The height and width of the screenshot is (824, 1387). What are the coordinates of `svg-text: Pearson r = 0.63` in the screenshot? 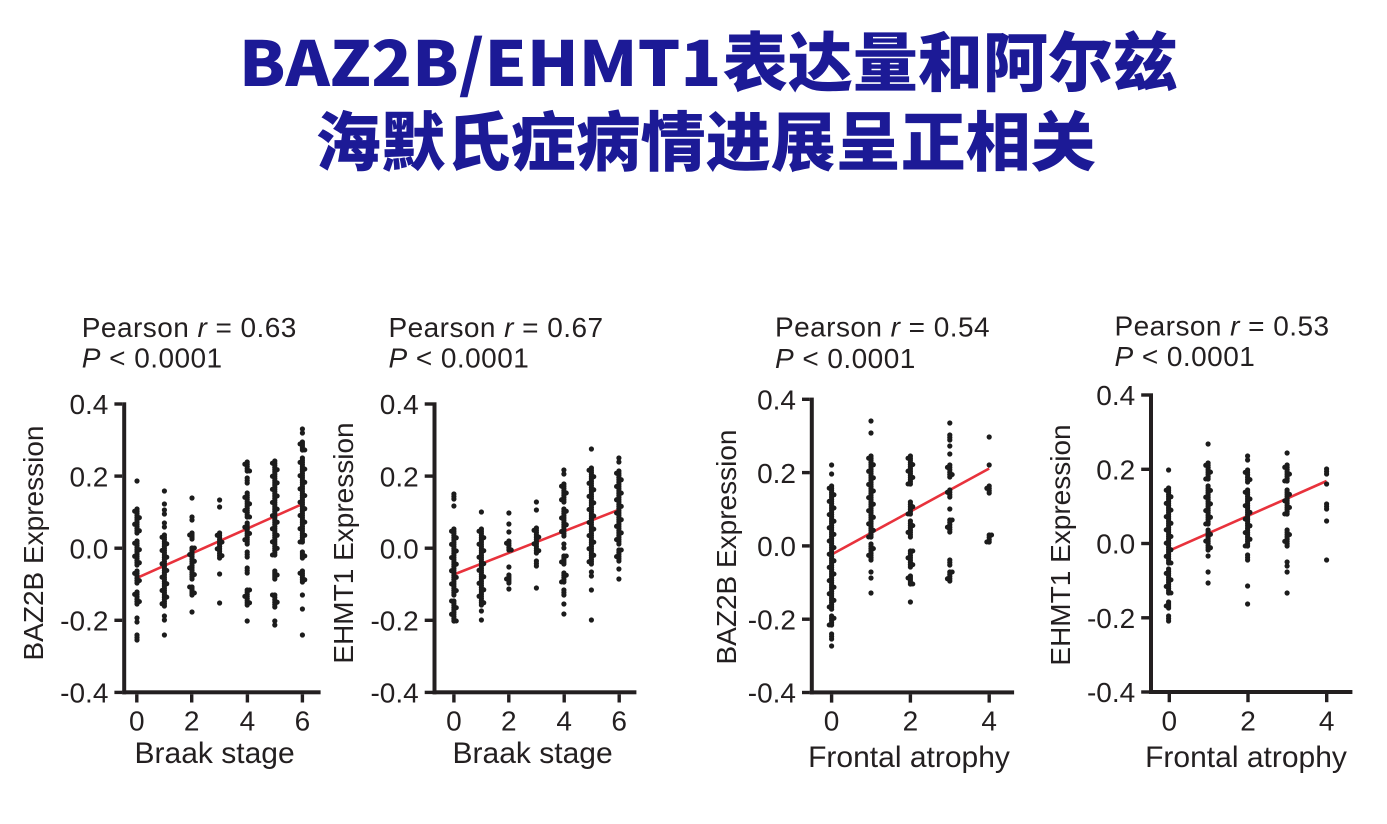 It's located at (189, 327).